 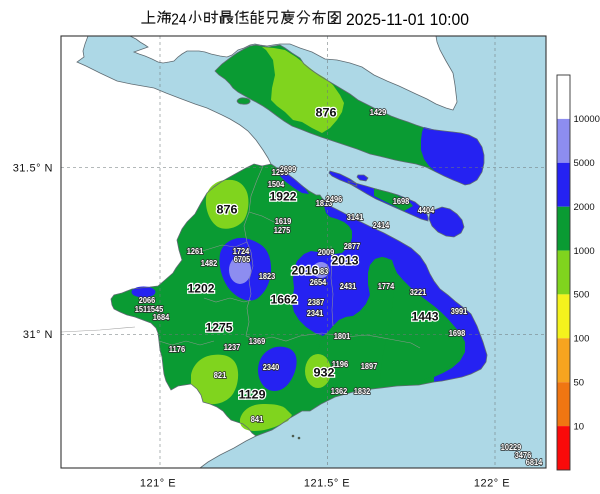 What do you see at coordinates (195, 251) in the screenshot?
I see `svg-text: 1261` at bounding box center [195, 251].